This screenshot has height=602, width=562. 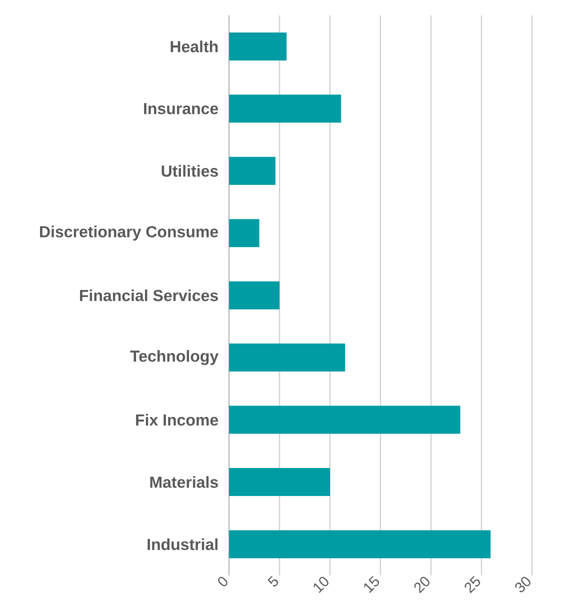 What do you see at coordinates (184, 482) in the screenshot?
I see `y-tick-label: Materials` at bounding box center [184, 482].